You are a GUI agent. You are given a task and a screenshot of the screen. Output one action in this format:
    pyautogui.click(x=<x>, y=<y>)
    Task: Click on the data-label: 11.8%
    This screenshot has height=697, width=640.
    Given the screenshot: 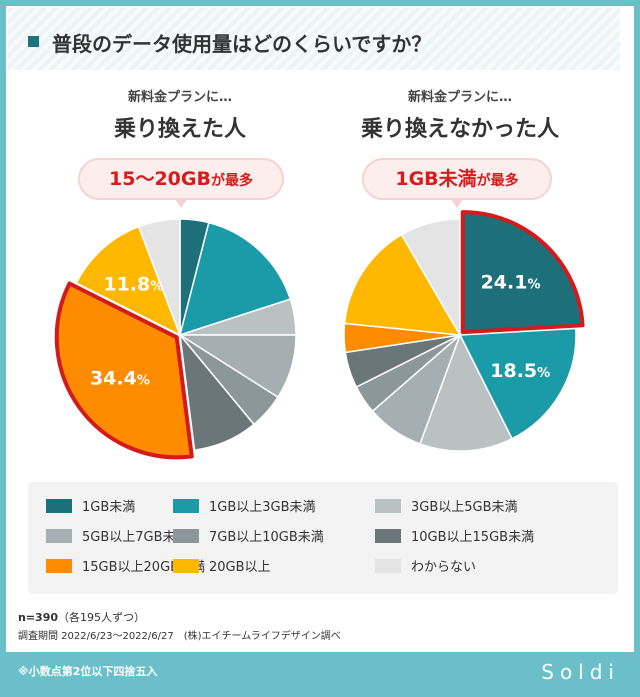 What is the action you would take?
    pyautogui.click(x=133, y=284)
    